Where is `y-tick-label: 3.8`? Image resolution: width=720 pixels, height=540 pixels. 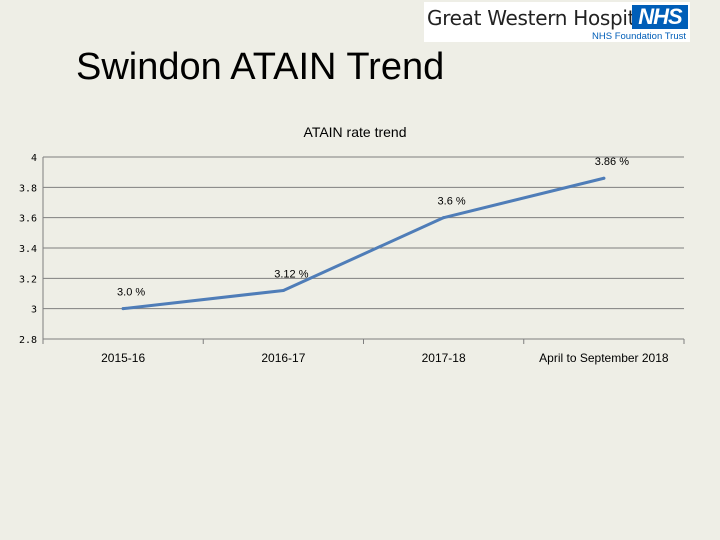 y-tick-label: 3.8 is located at coordinates (28, 188).